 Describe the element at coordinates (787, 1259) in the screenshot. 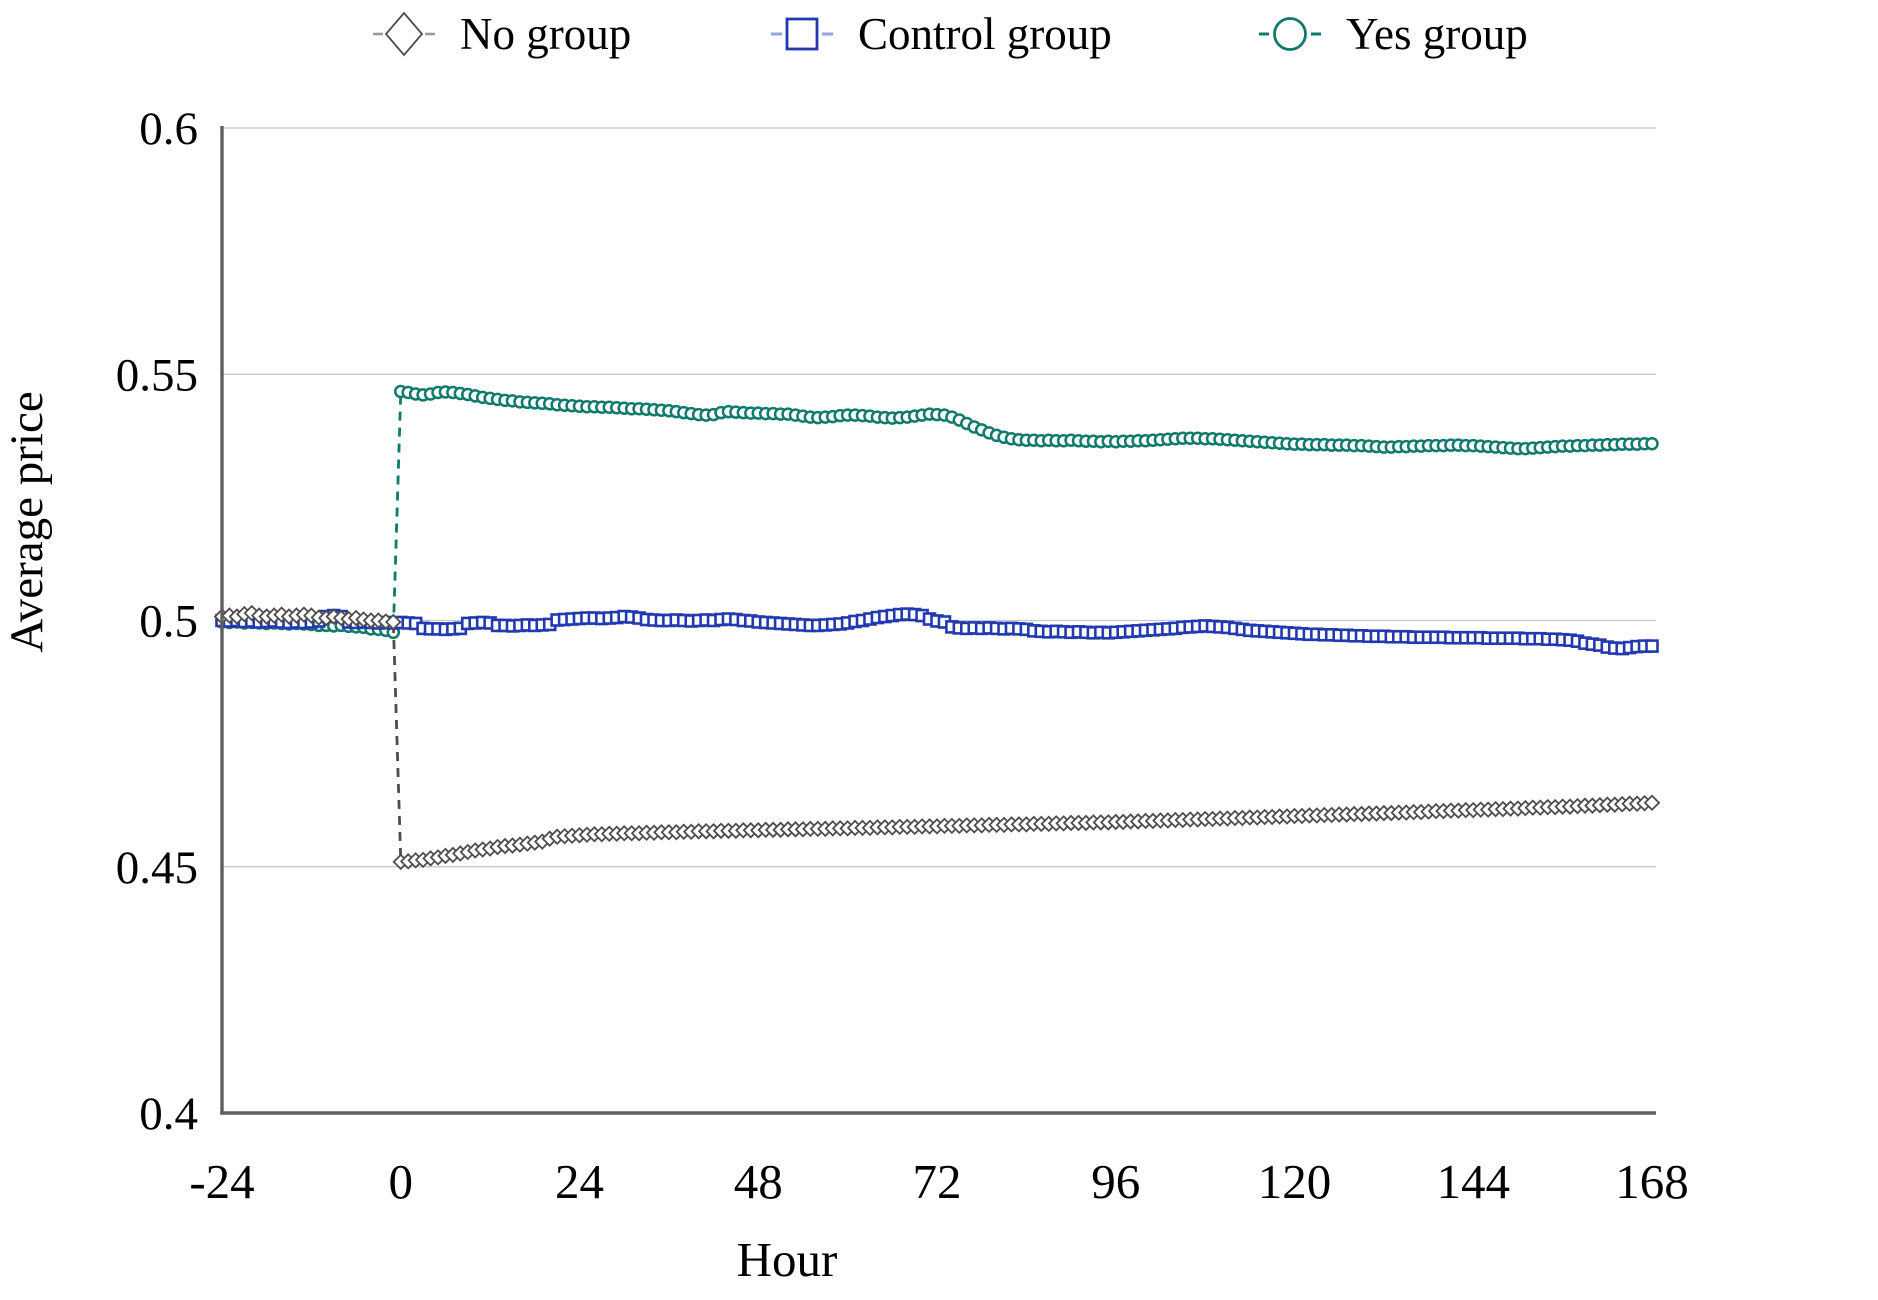

I see `x-axis-title: Hour` at that location.